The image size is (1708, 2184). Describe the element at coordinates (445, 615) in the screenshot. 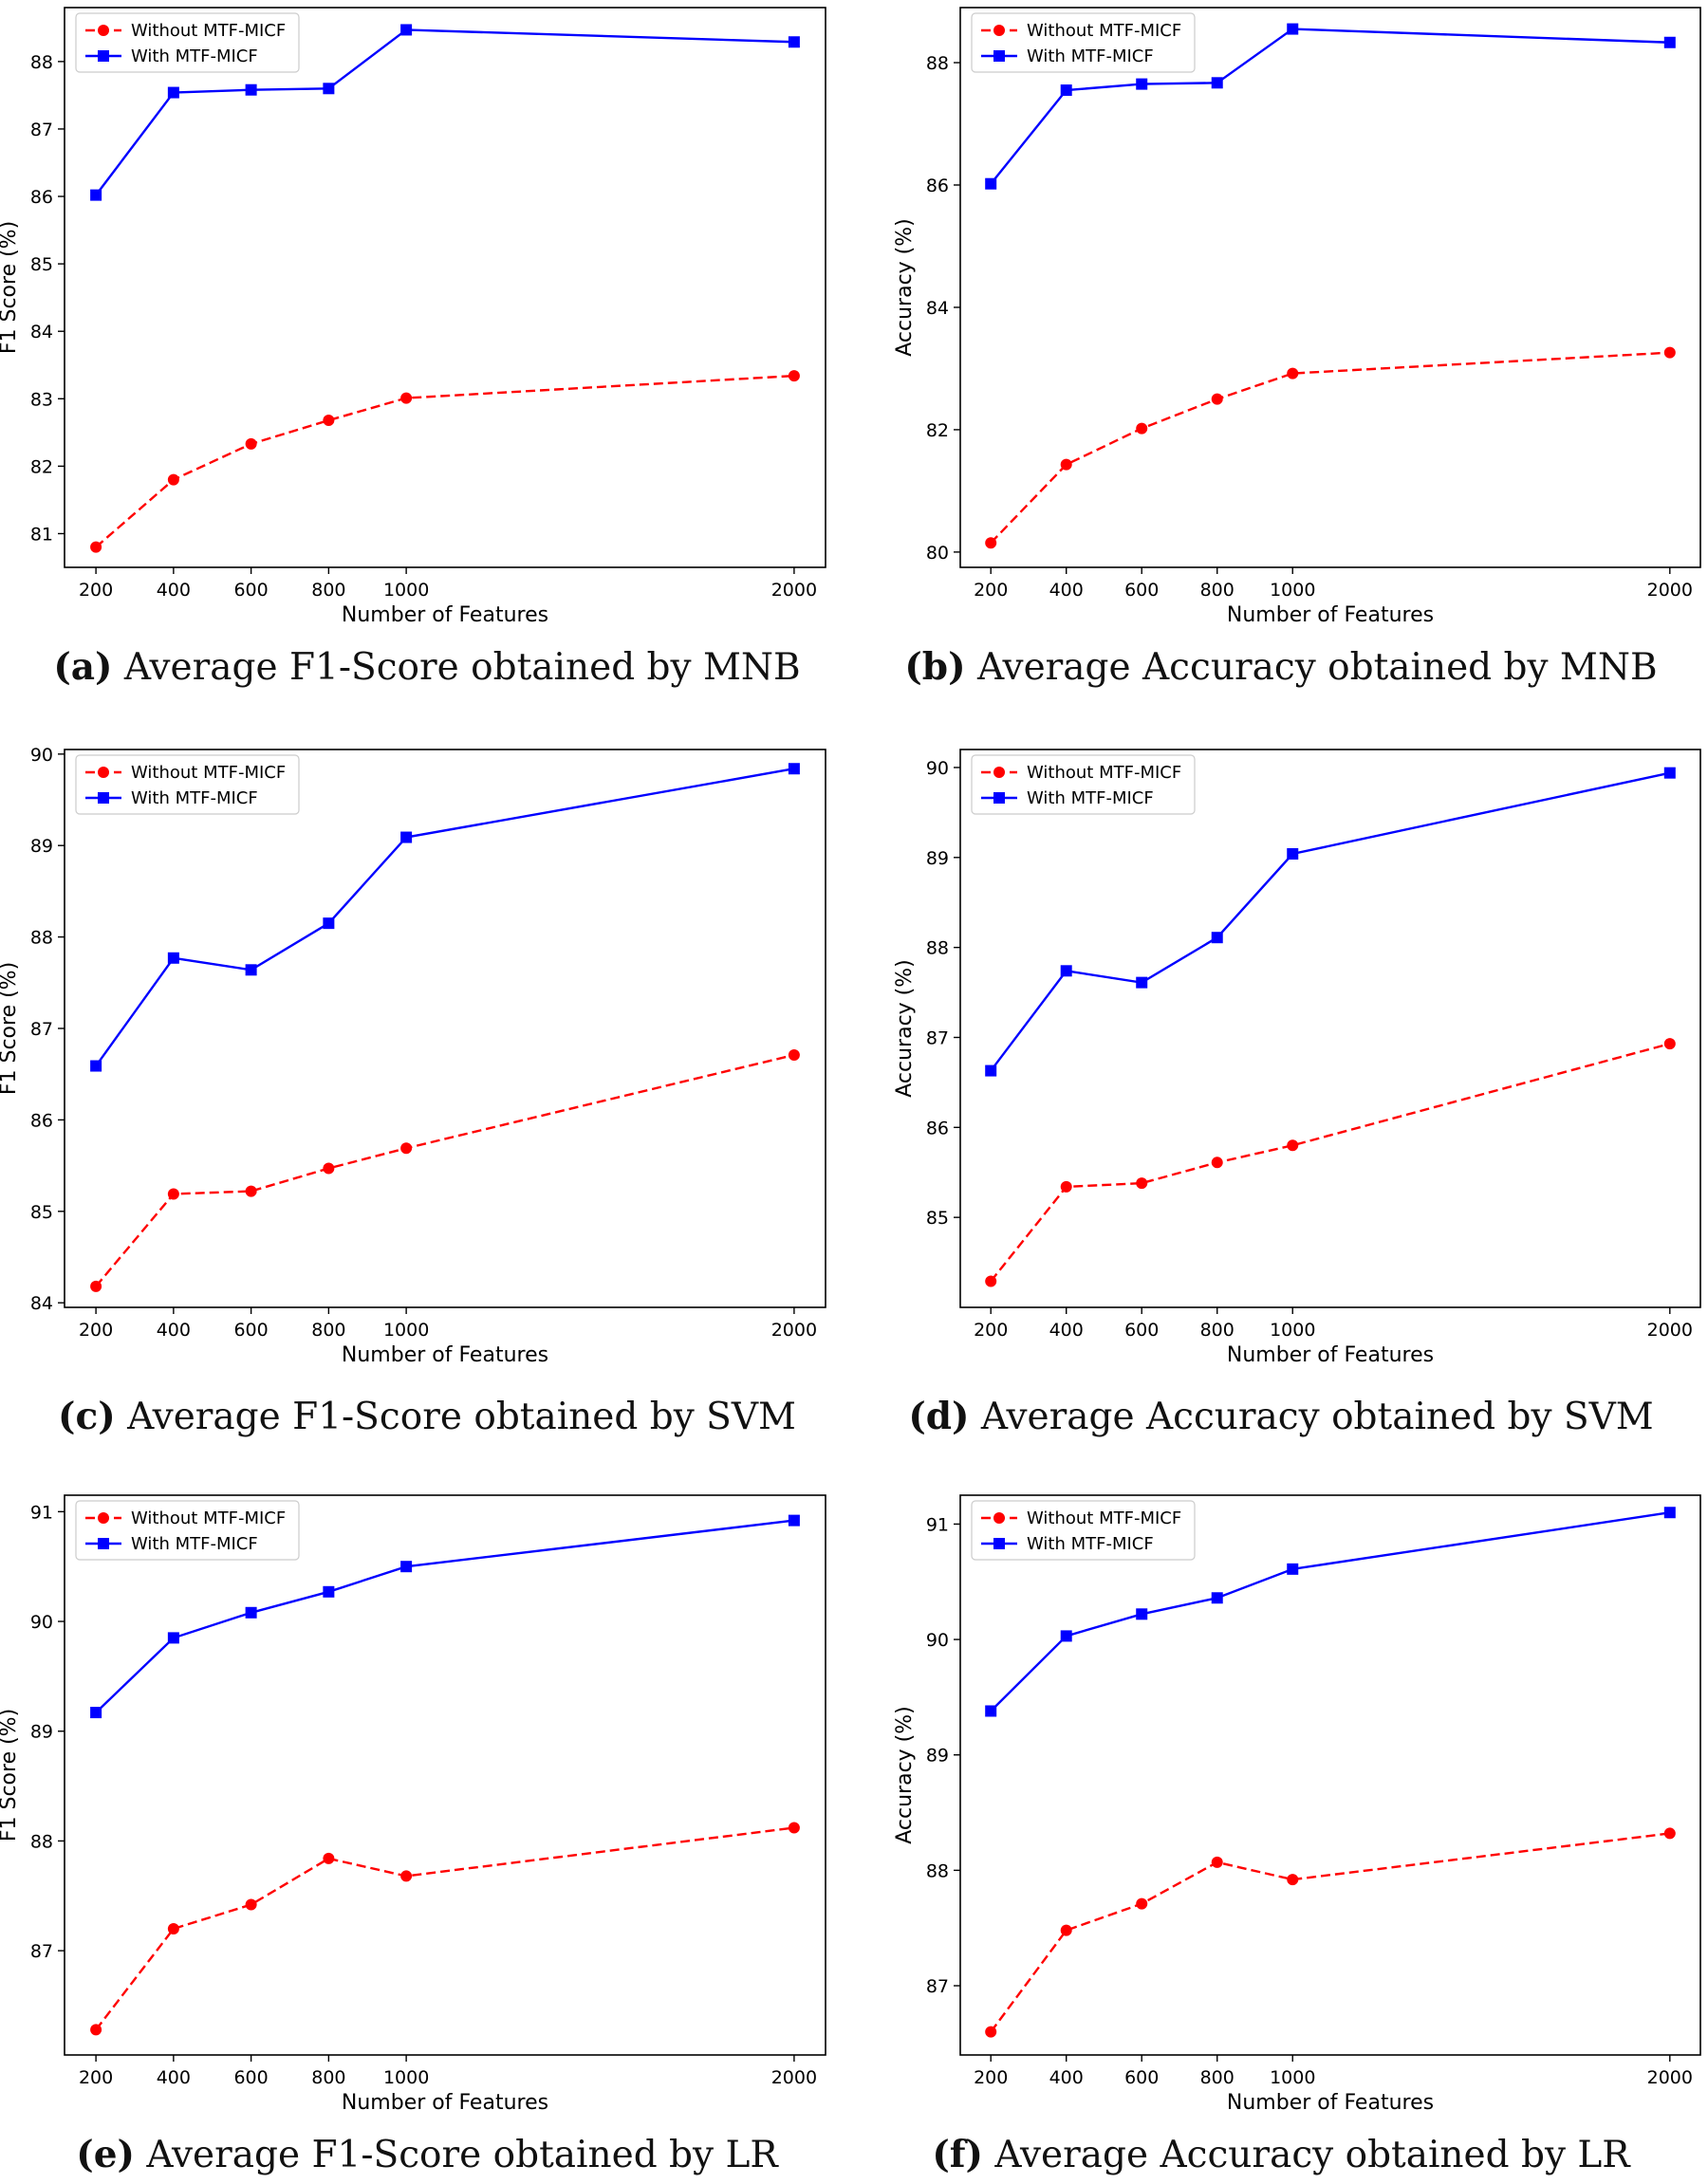

I see `x-axis-label-a: Number of Features` at that location.